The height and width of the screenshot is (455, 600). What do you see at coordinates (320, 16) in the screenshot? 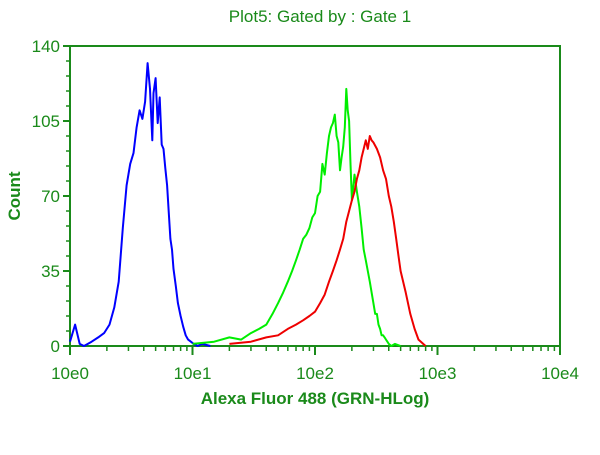
I see `chart-title: Plot5: Gated by : Gate 1` at bounding box center [320, 16].